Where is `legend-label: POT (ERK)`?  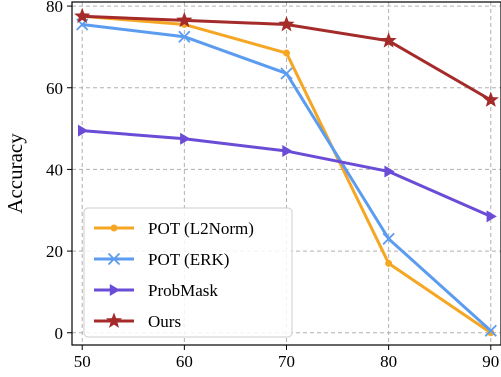 legend-label: POT (ERK) is located at coordinates (188, 259).